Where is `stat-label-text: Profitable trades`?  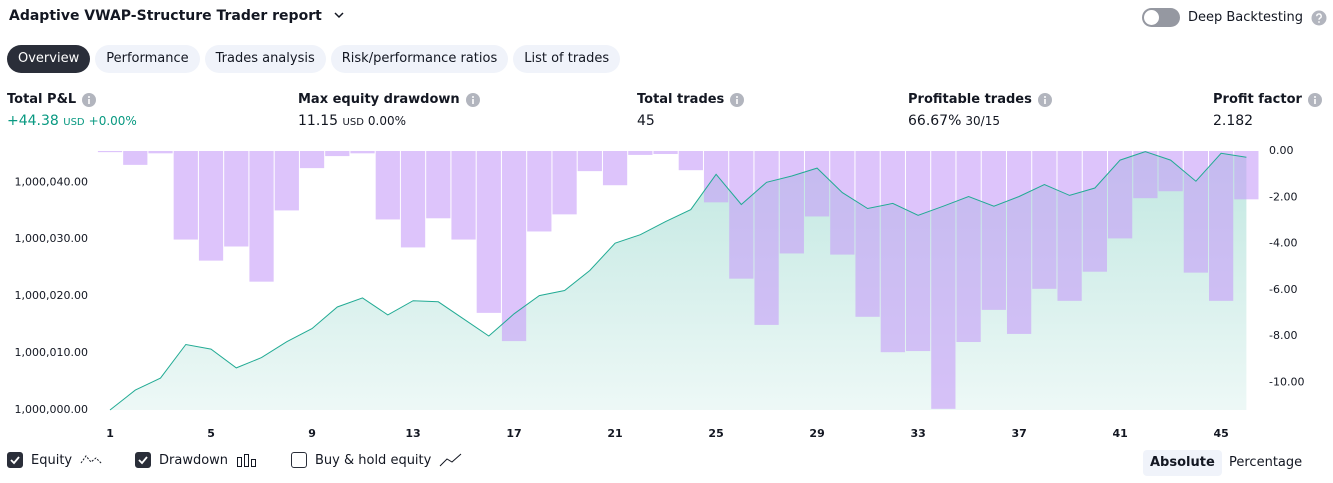 stat-label-text: Profitable trades is located at coordinates (970, 99).